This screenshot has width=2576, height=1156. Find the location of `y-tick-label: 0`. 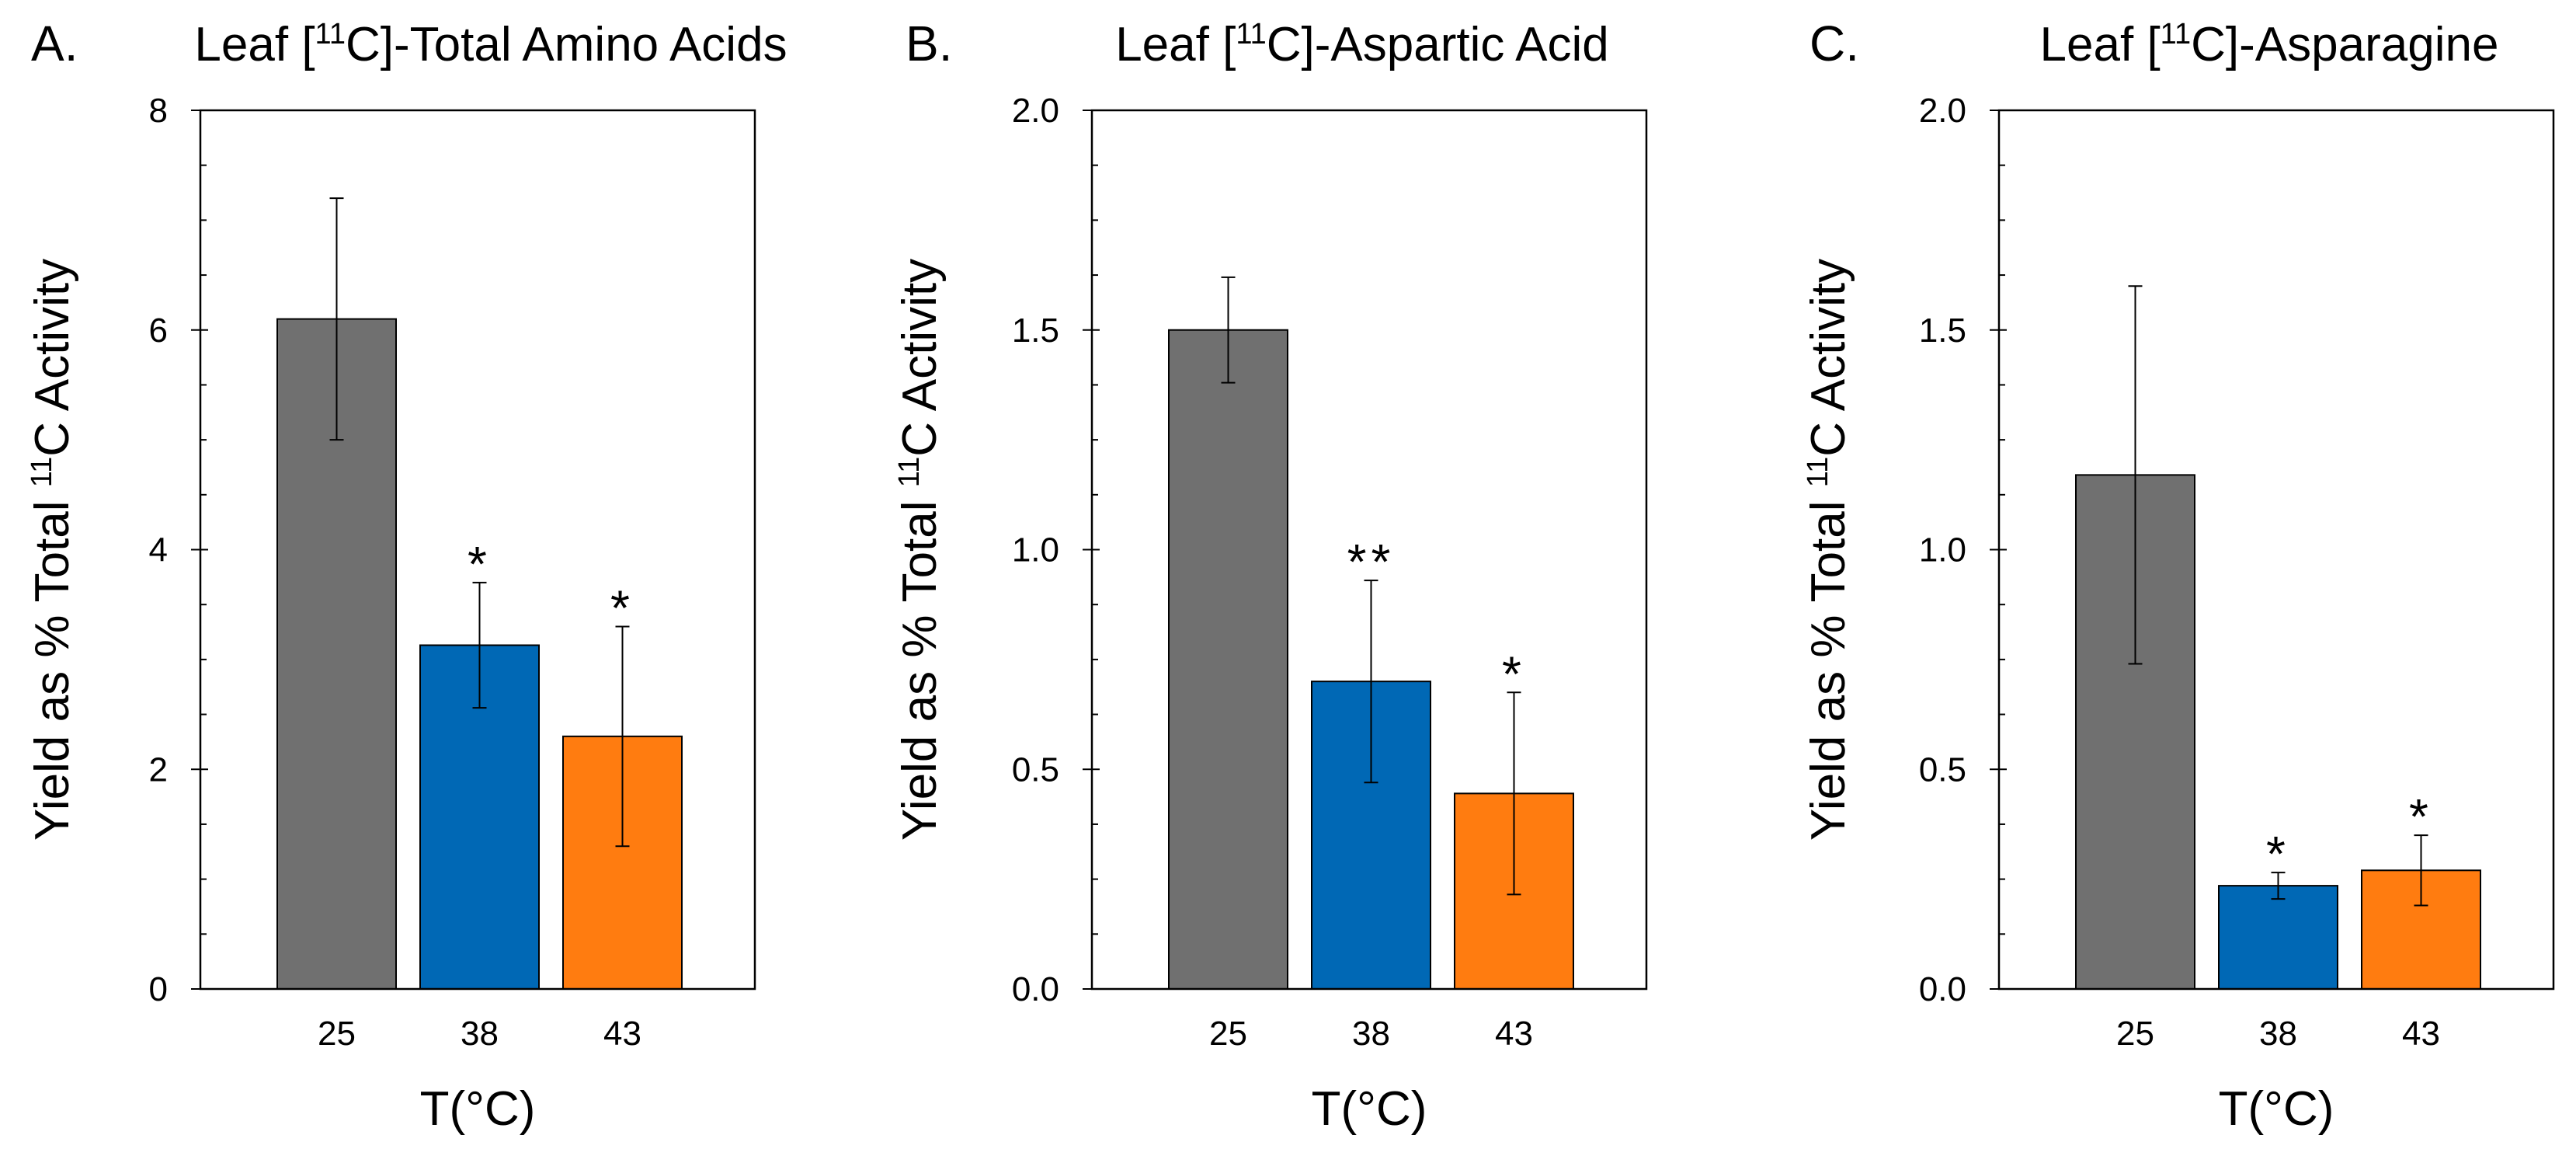

y-tick-label: 0 is located at coordinates (158, 989).